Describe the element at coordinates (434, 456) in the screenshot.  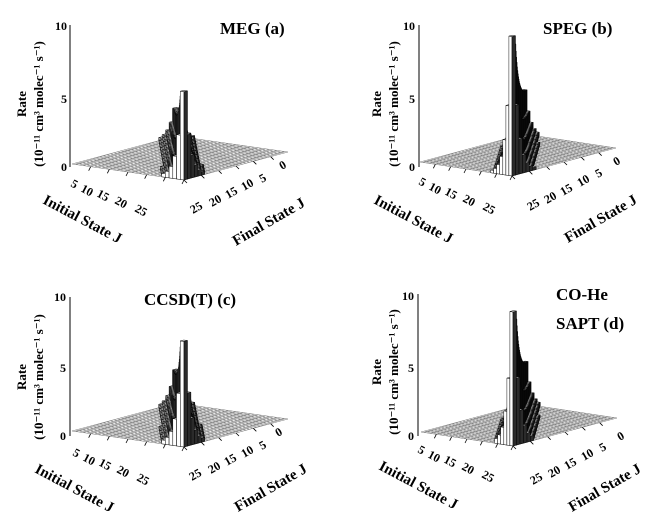
I see `x-tick-label: 10` at that location.